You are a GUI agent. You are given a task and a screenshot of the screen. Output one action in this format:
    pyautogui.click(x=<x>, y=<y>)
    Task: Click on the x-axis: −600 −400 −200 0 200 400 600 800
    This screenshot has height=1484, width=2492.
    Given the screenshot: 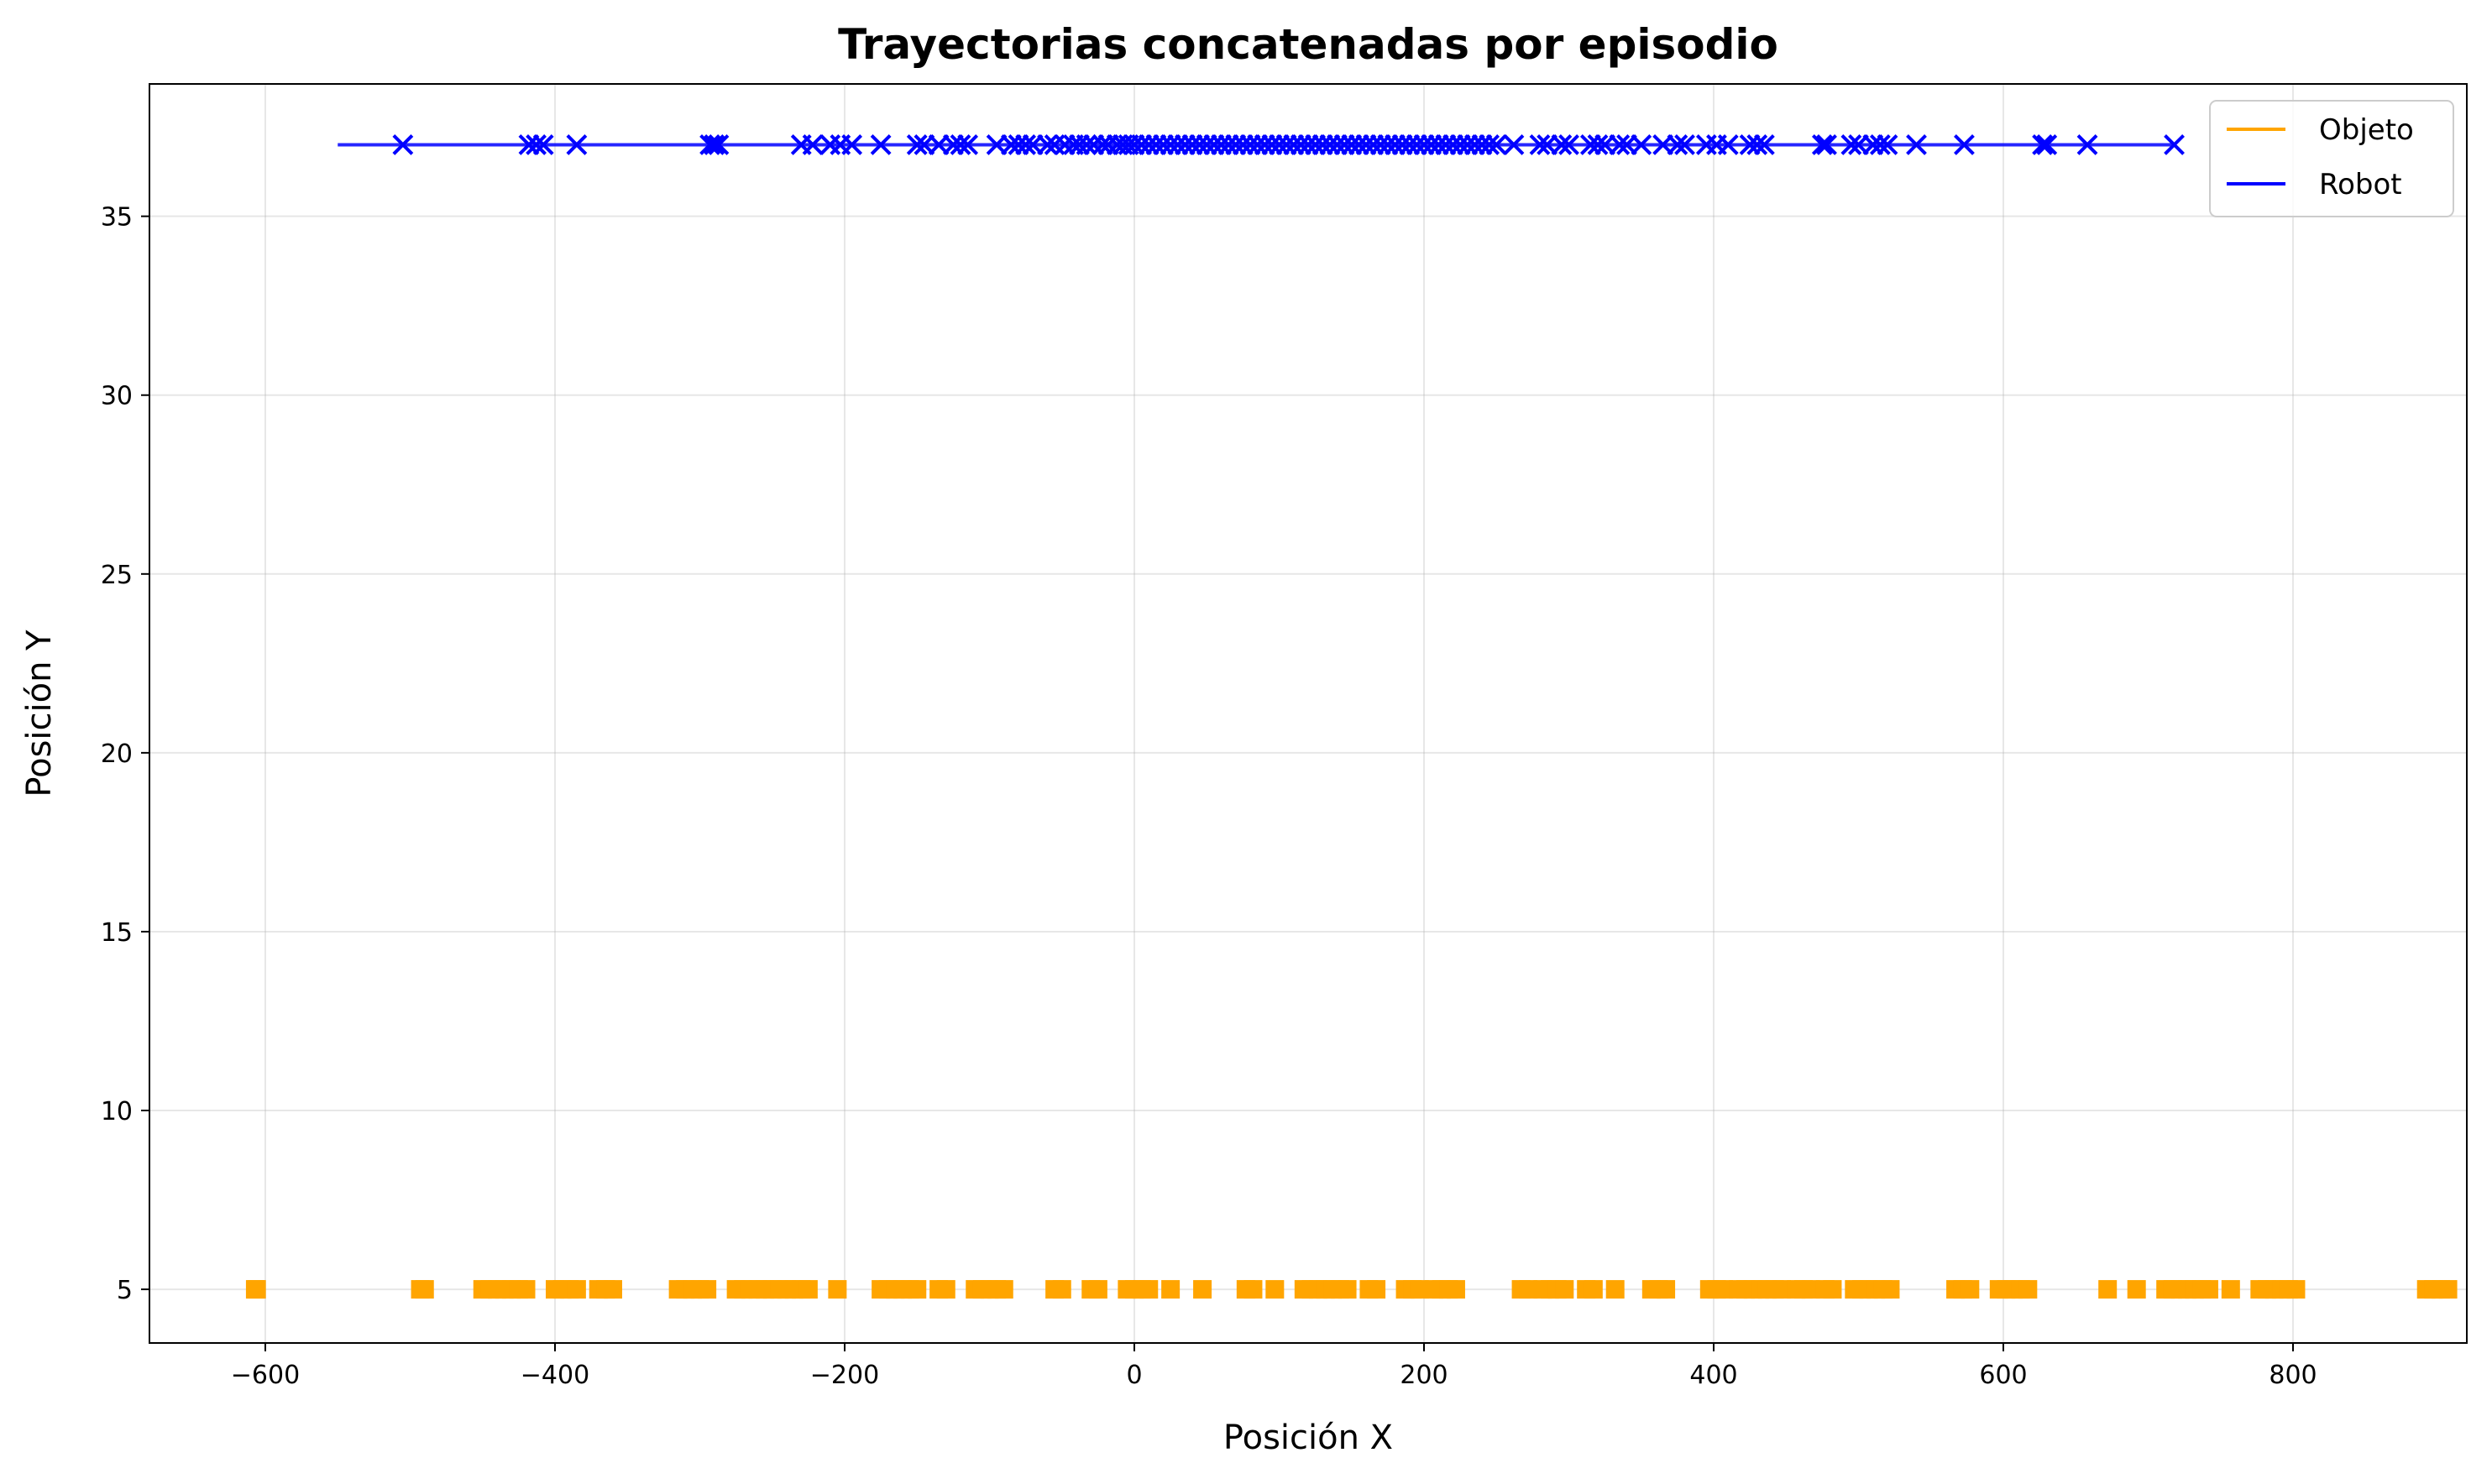 What is the action you would take?
    pyautogui.click(x=1274, y=1366)
    